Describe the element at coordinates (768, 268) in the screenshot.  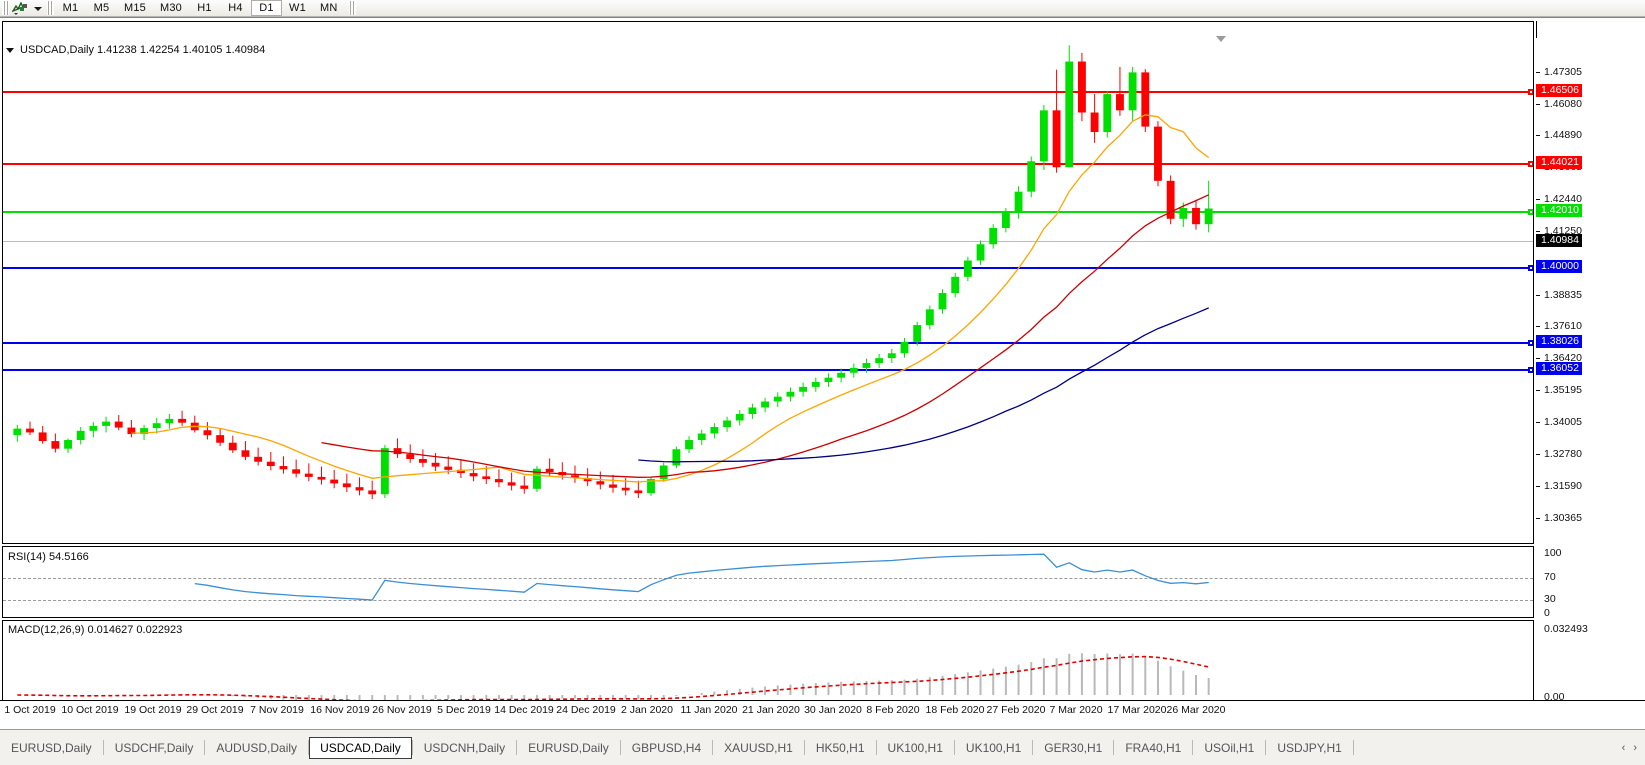
I see `price-level-line-1.40000` at that location.